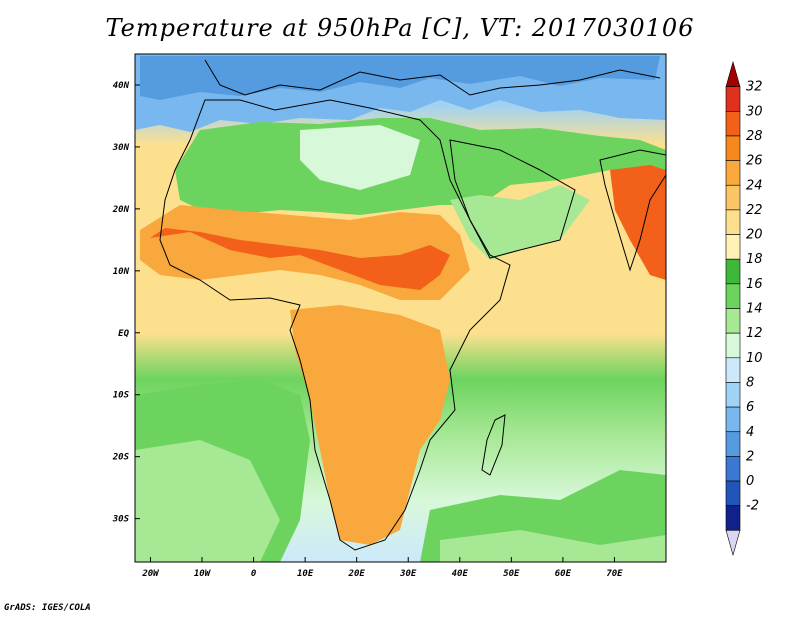 This screenshot has height=618, width=800. What do you see at coordinates (460, 574) in the screenshot?
I see `lon-tick-label: 40E` at bounding box center [460, 574].